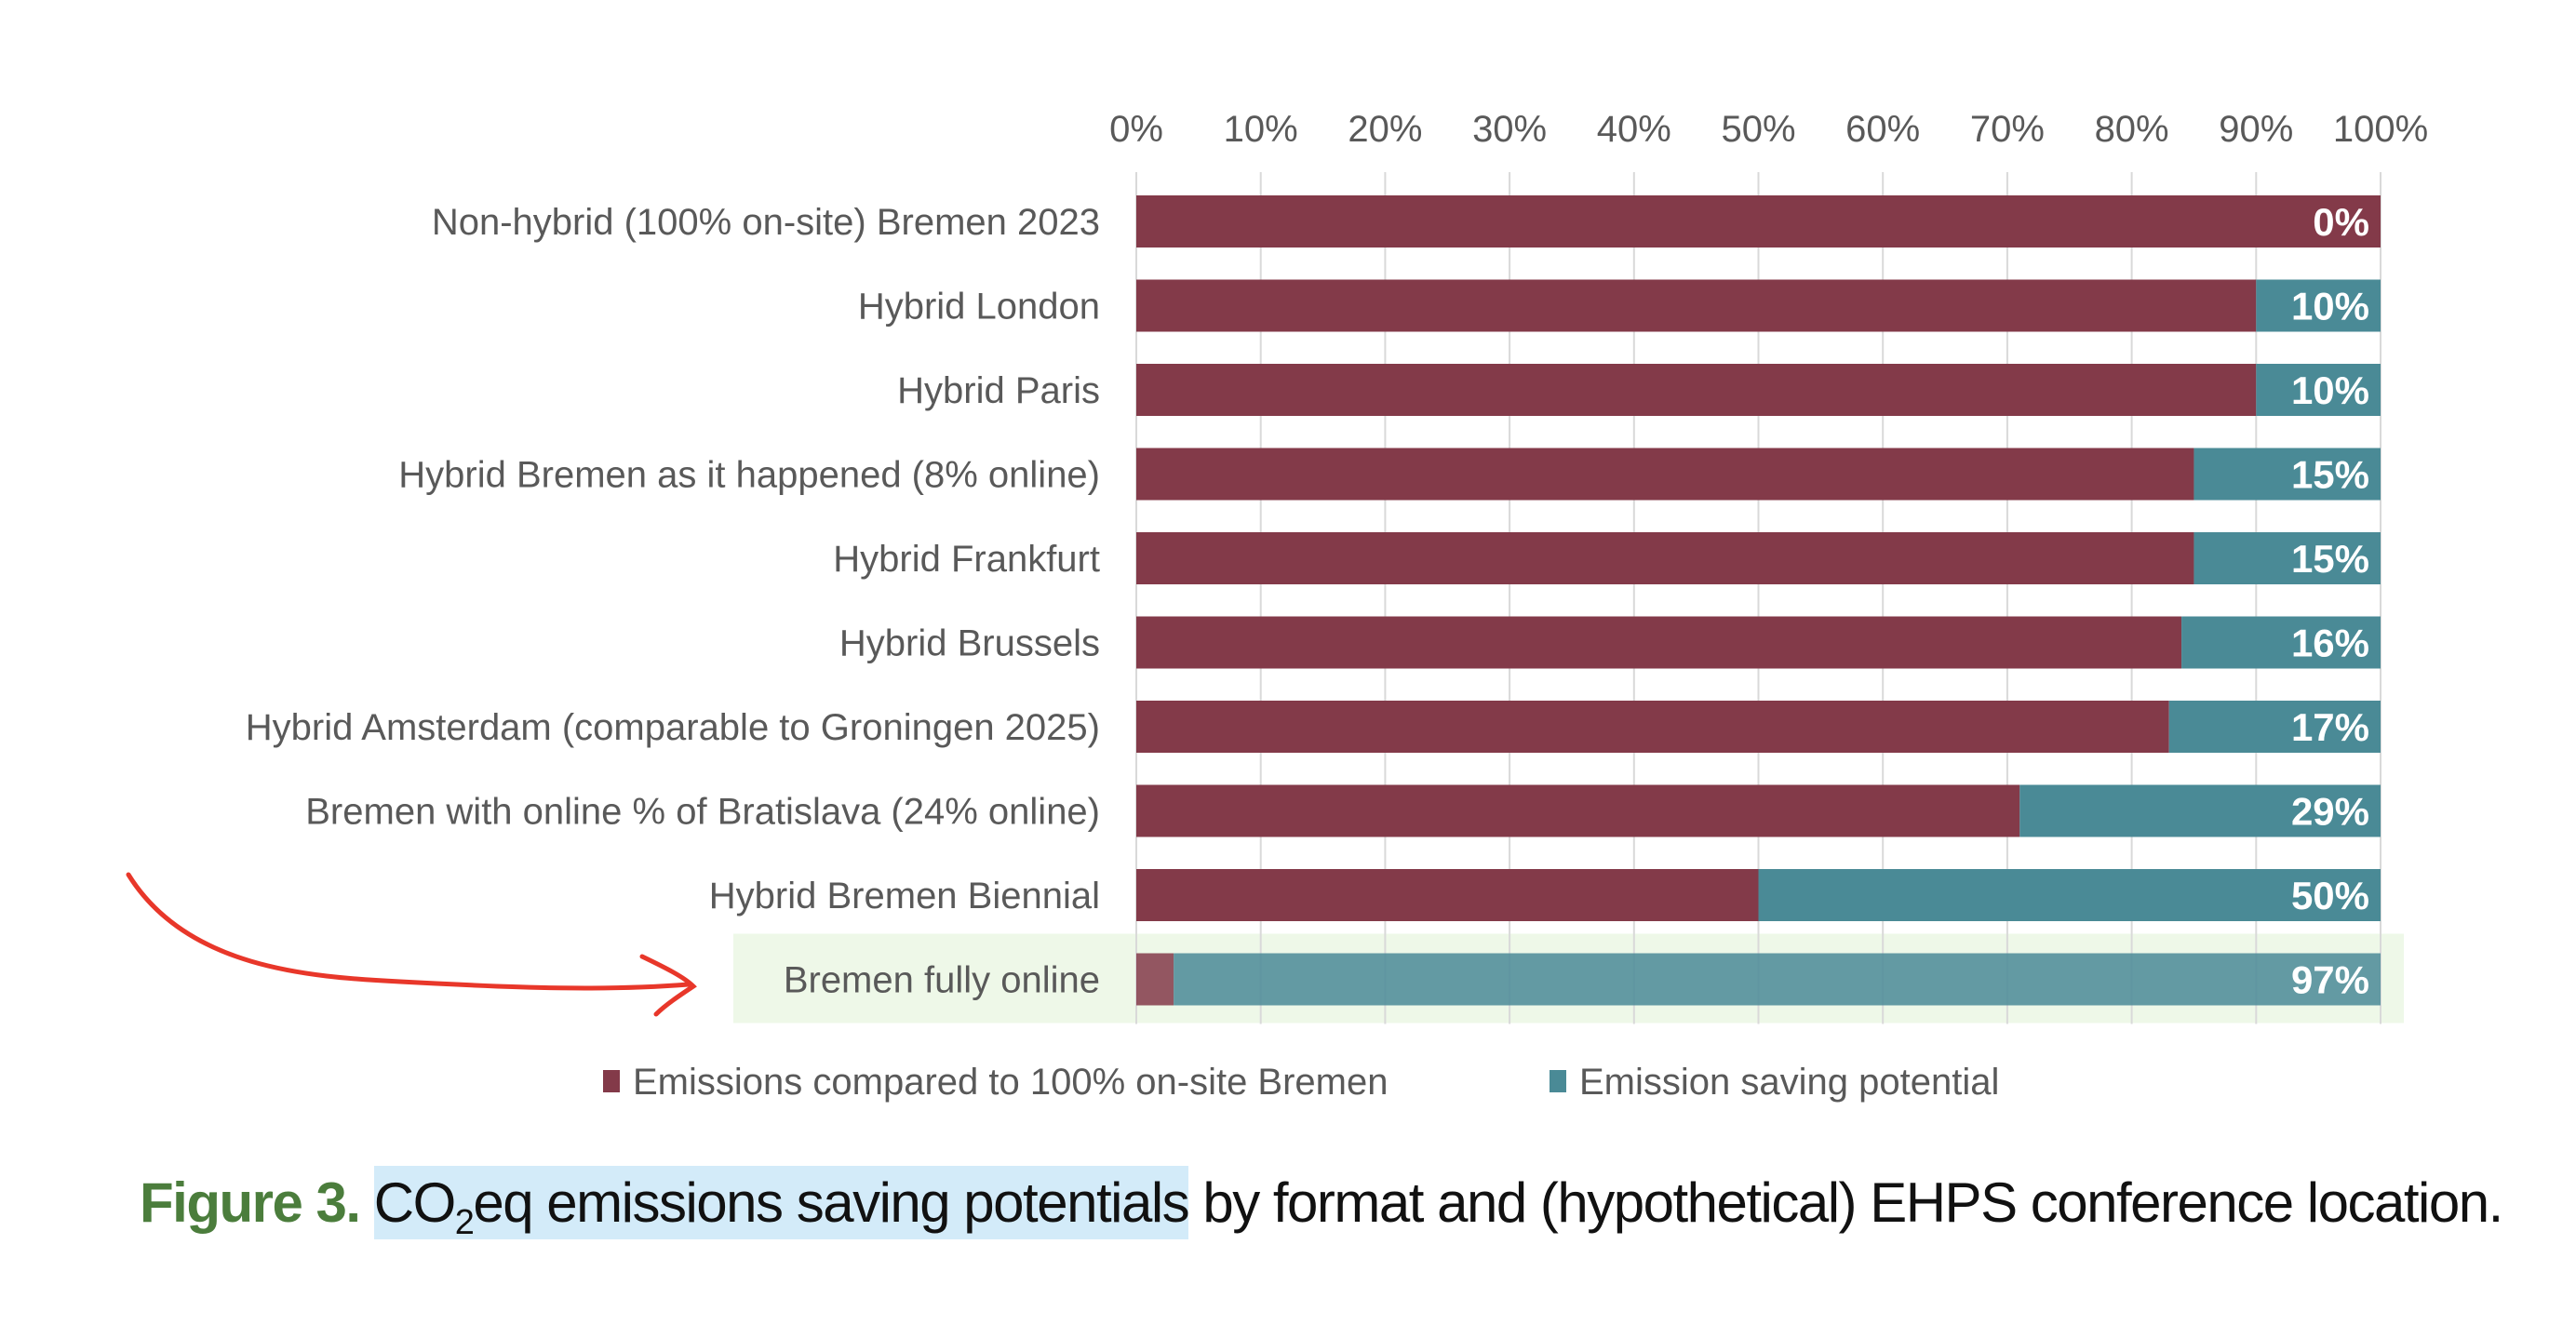 Image resolution: width=2576 pixels, height=1338 pixels. What do you see at coordinates (2330, 980) in the screenshot?
I see `data-label: 97%` at bounding box center [2330, 980].